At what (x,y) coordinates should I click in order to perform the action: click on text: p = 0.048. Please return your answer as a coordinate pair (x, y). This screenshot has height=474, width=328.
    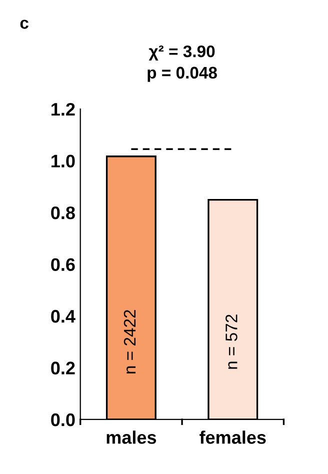
    Looking at the image, I should click on (182, 74).